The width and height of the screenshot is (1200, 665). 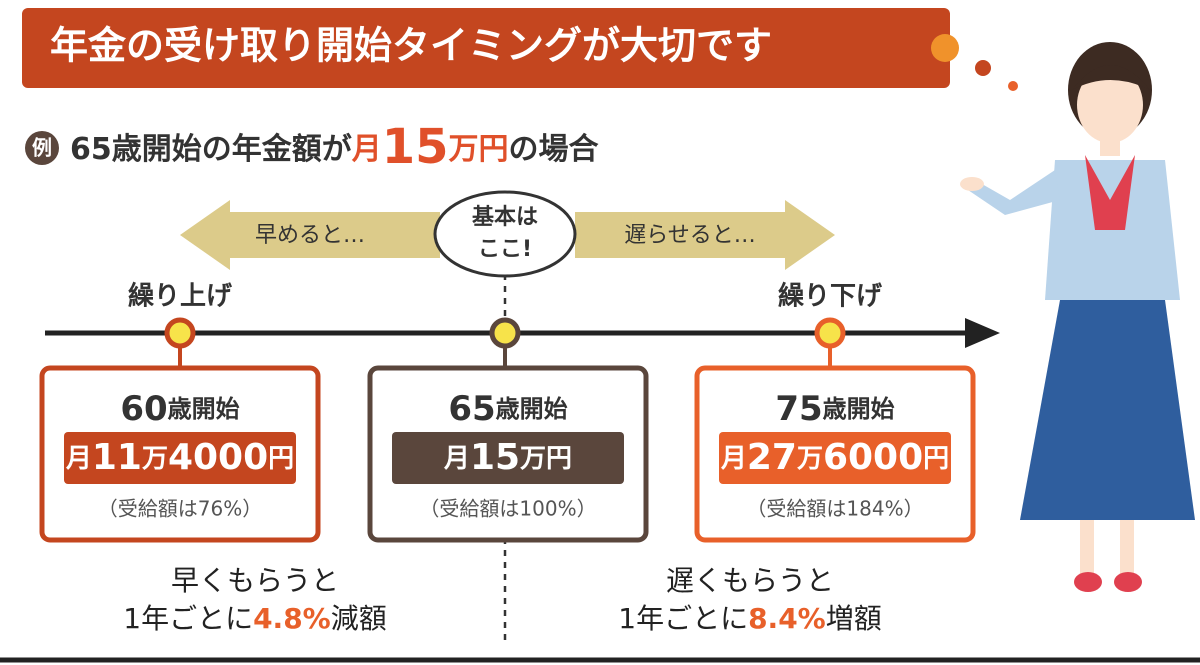 I want to click on amount-part: 27, so click(x=772, y=457).